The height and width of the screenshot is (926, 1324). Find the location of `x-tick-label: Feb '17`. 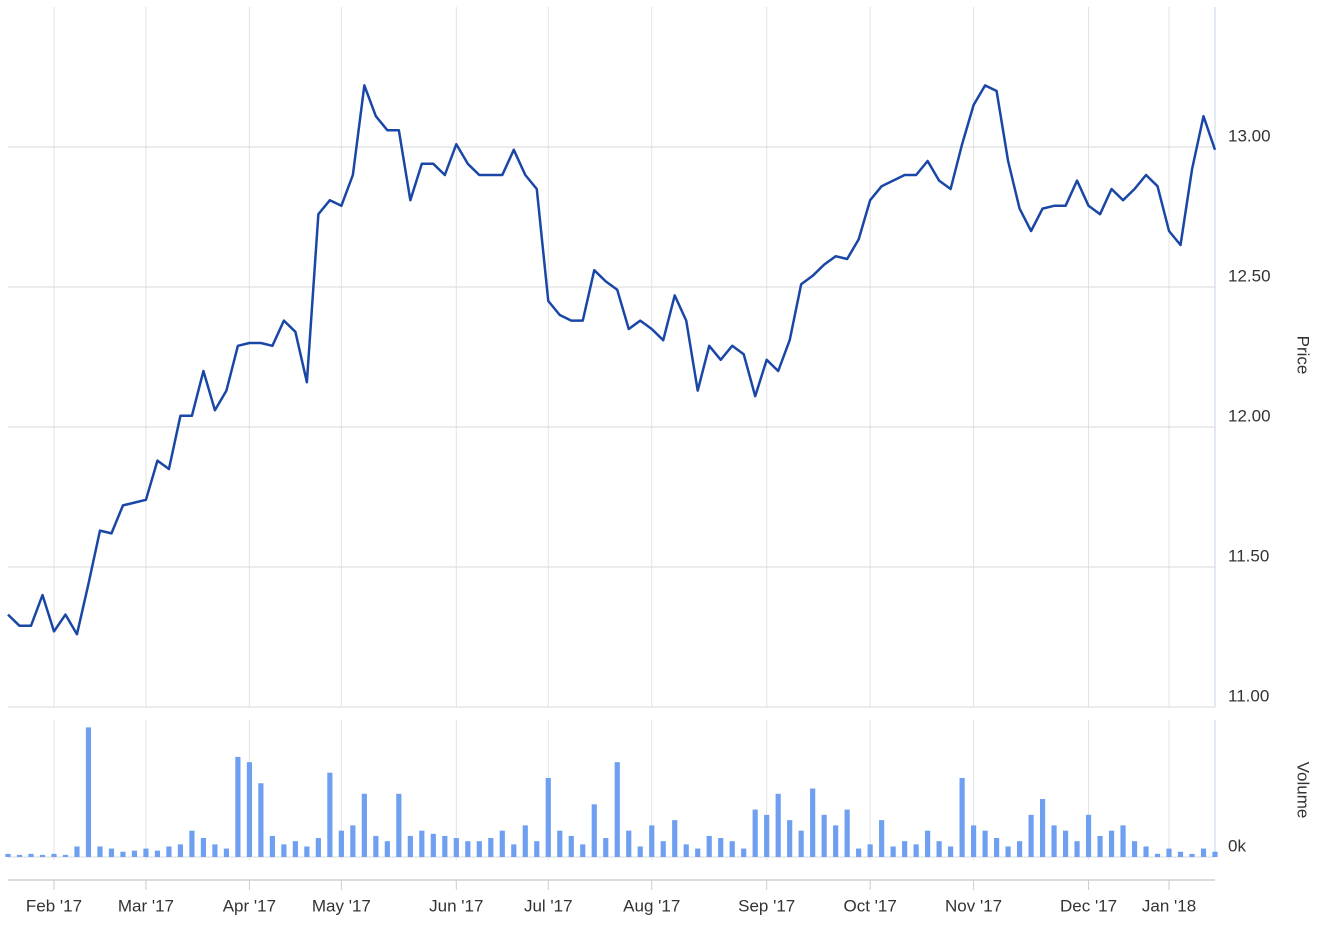

x-tick-label: Feb '17 is located at coordinates (54, 905).